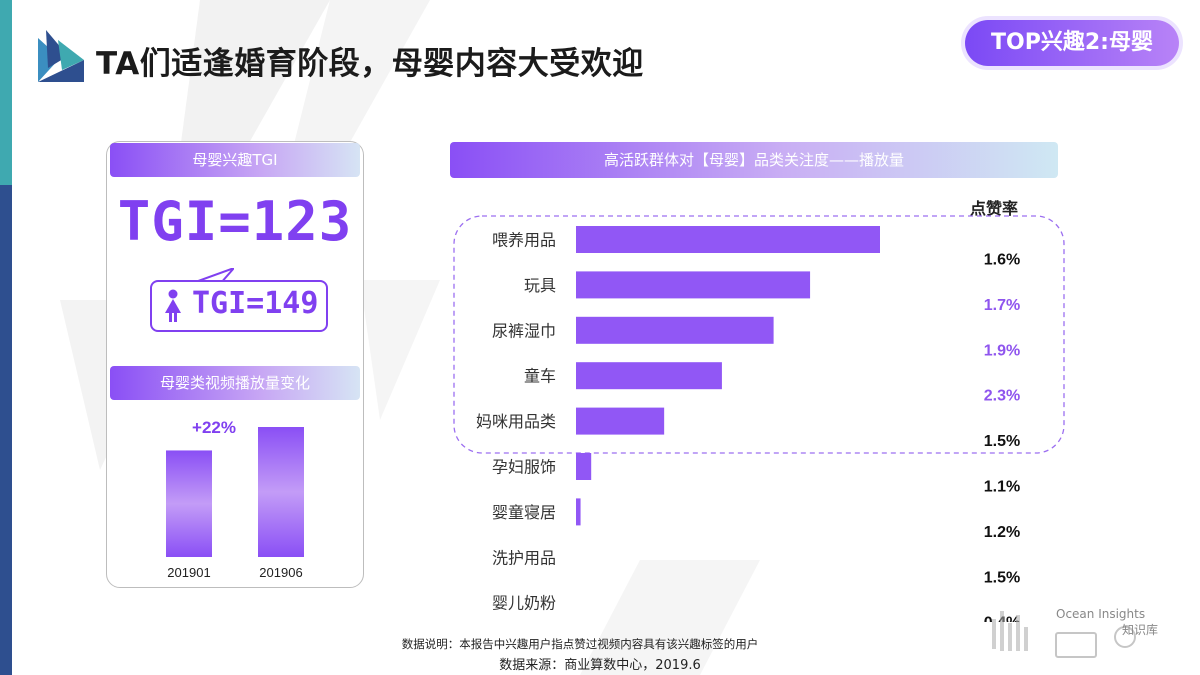 Image resolution: width=1200 pixels, height=675 pixels. What do you see at coordinates (540, 285) in the screenshot?
I see `category-label: 玩具` at bounding box center [540, 285].